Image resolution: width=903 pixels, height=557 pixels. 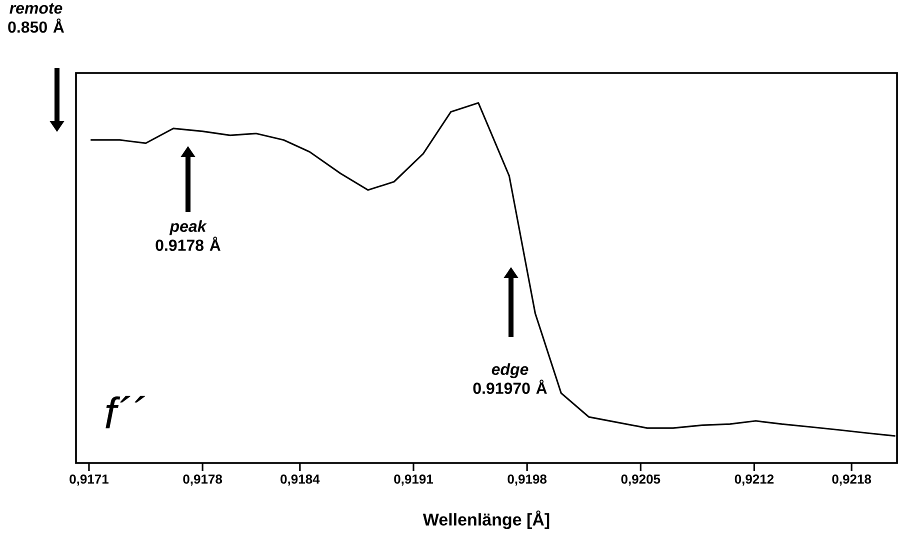 I want to click on x-axis-title: Wellenlänge [Å], so click(x=486, y=520).